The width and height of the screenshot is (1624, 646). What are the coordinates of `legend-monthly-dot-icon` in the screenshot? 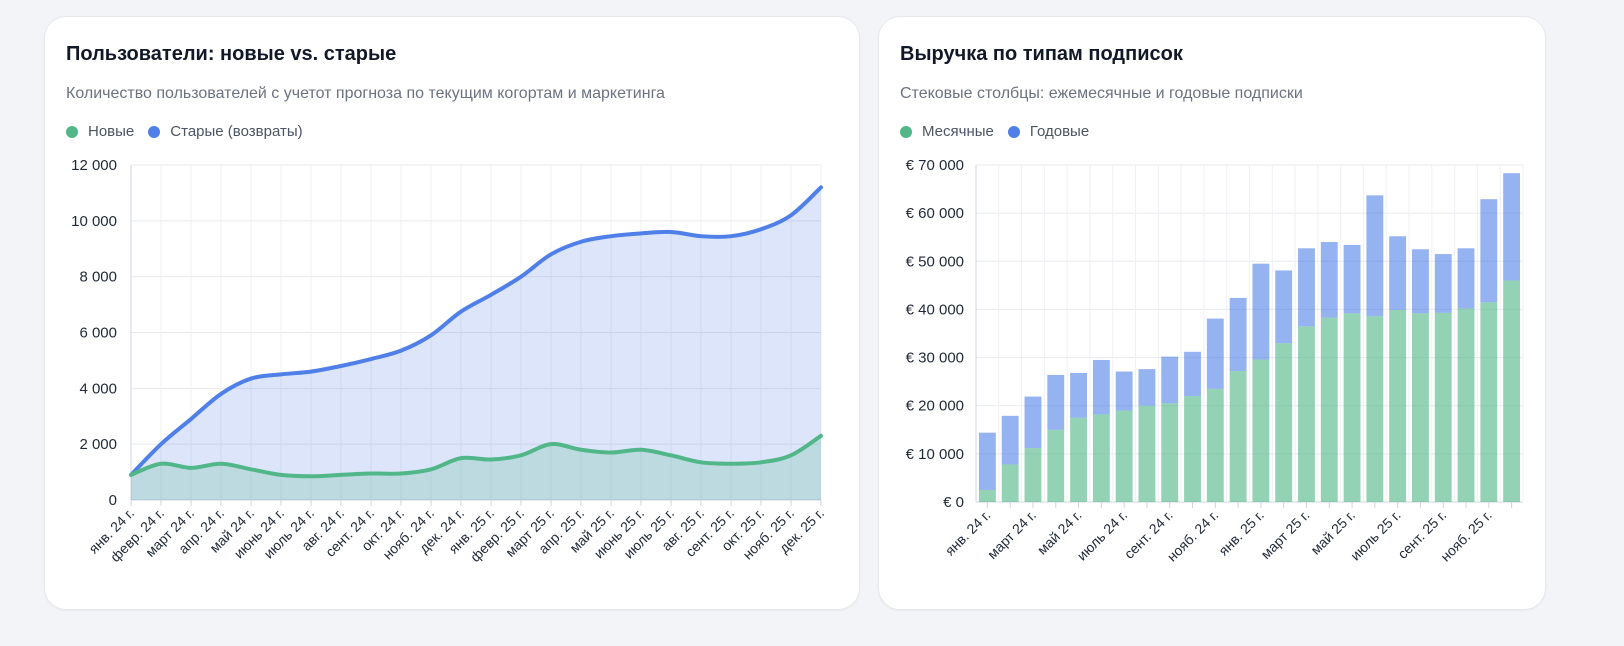 It's located at (906, 131).